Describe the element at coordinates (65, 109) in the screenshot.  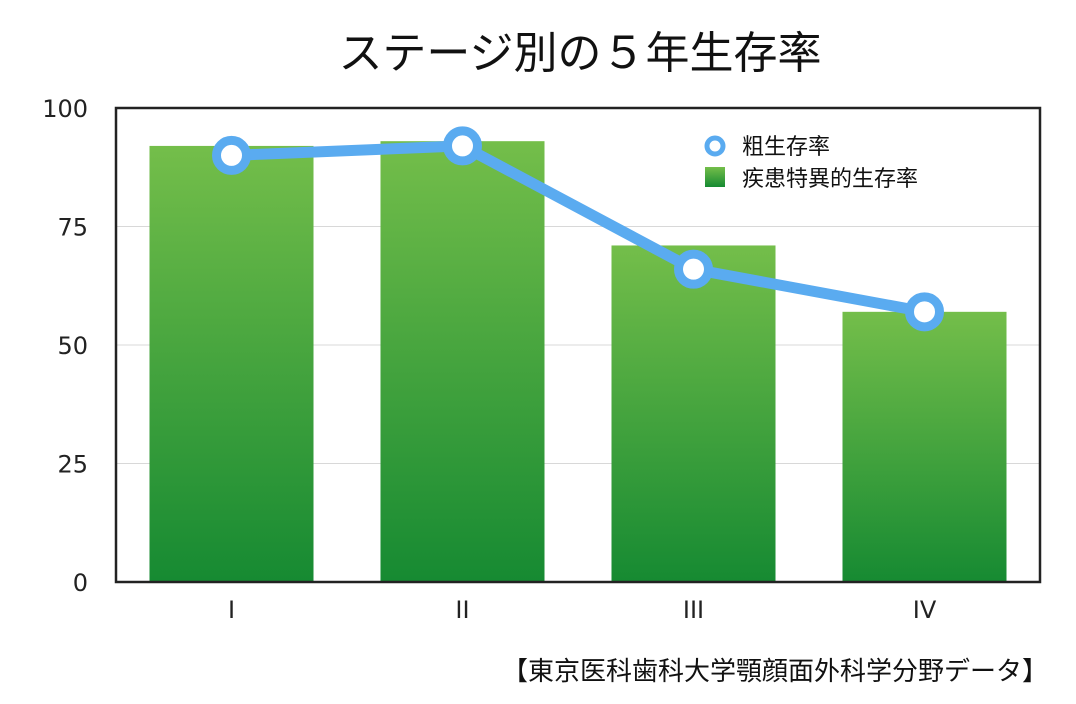
I see `y-tick-4: 100` at that location.